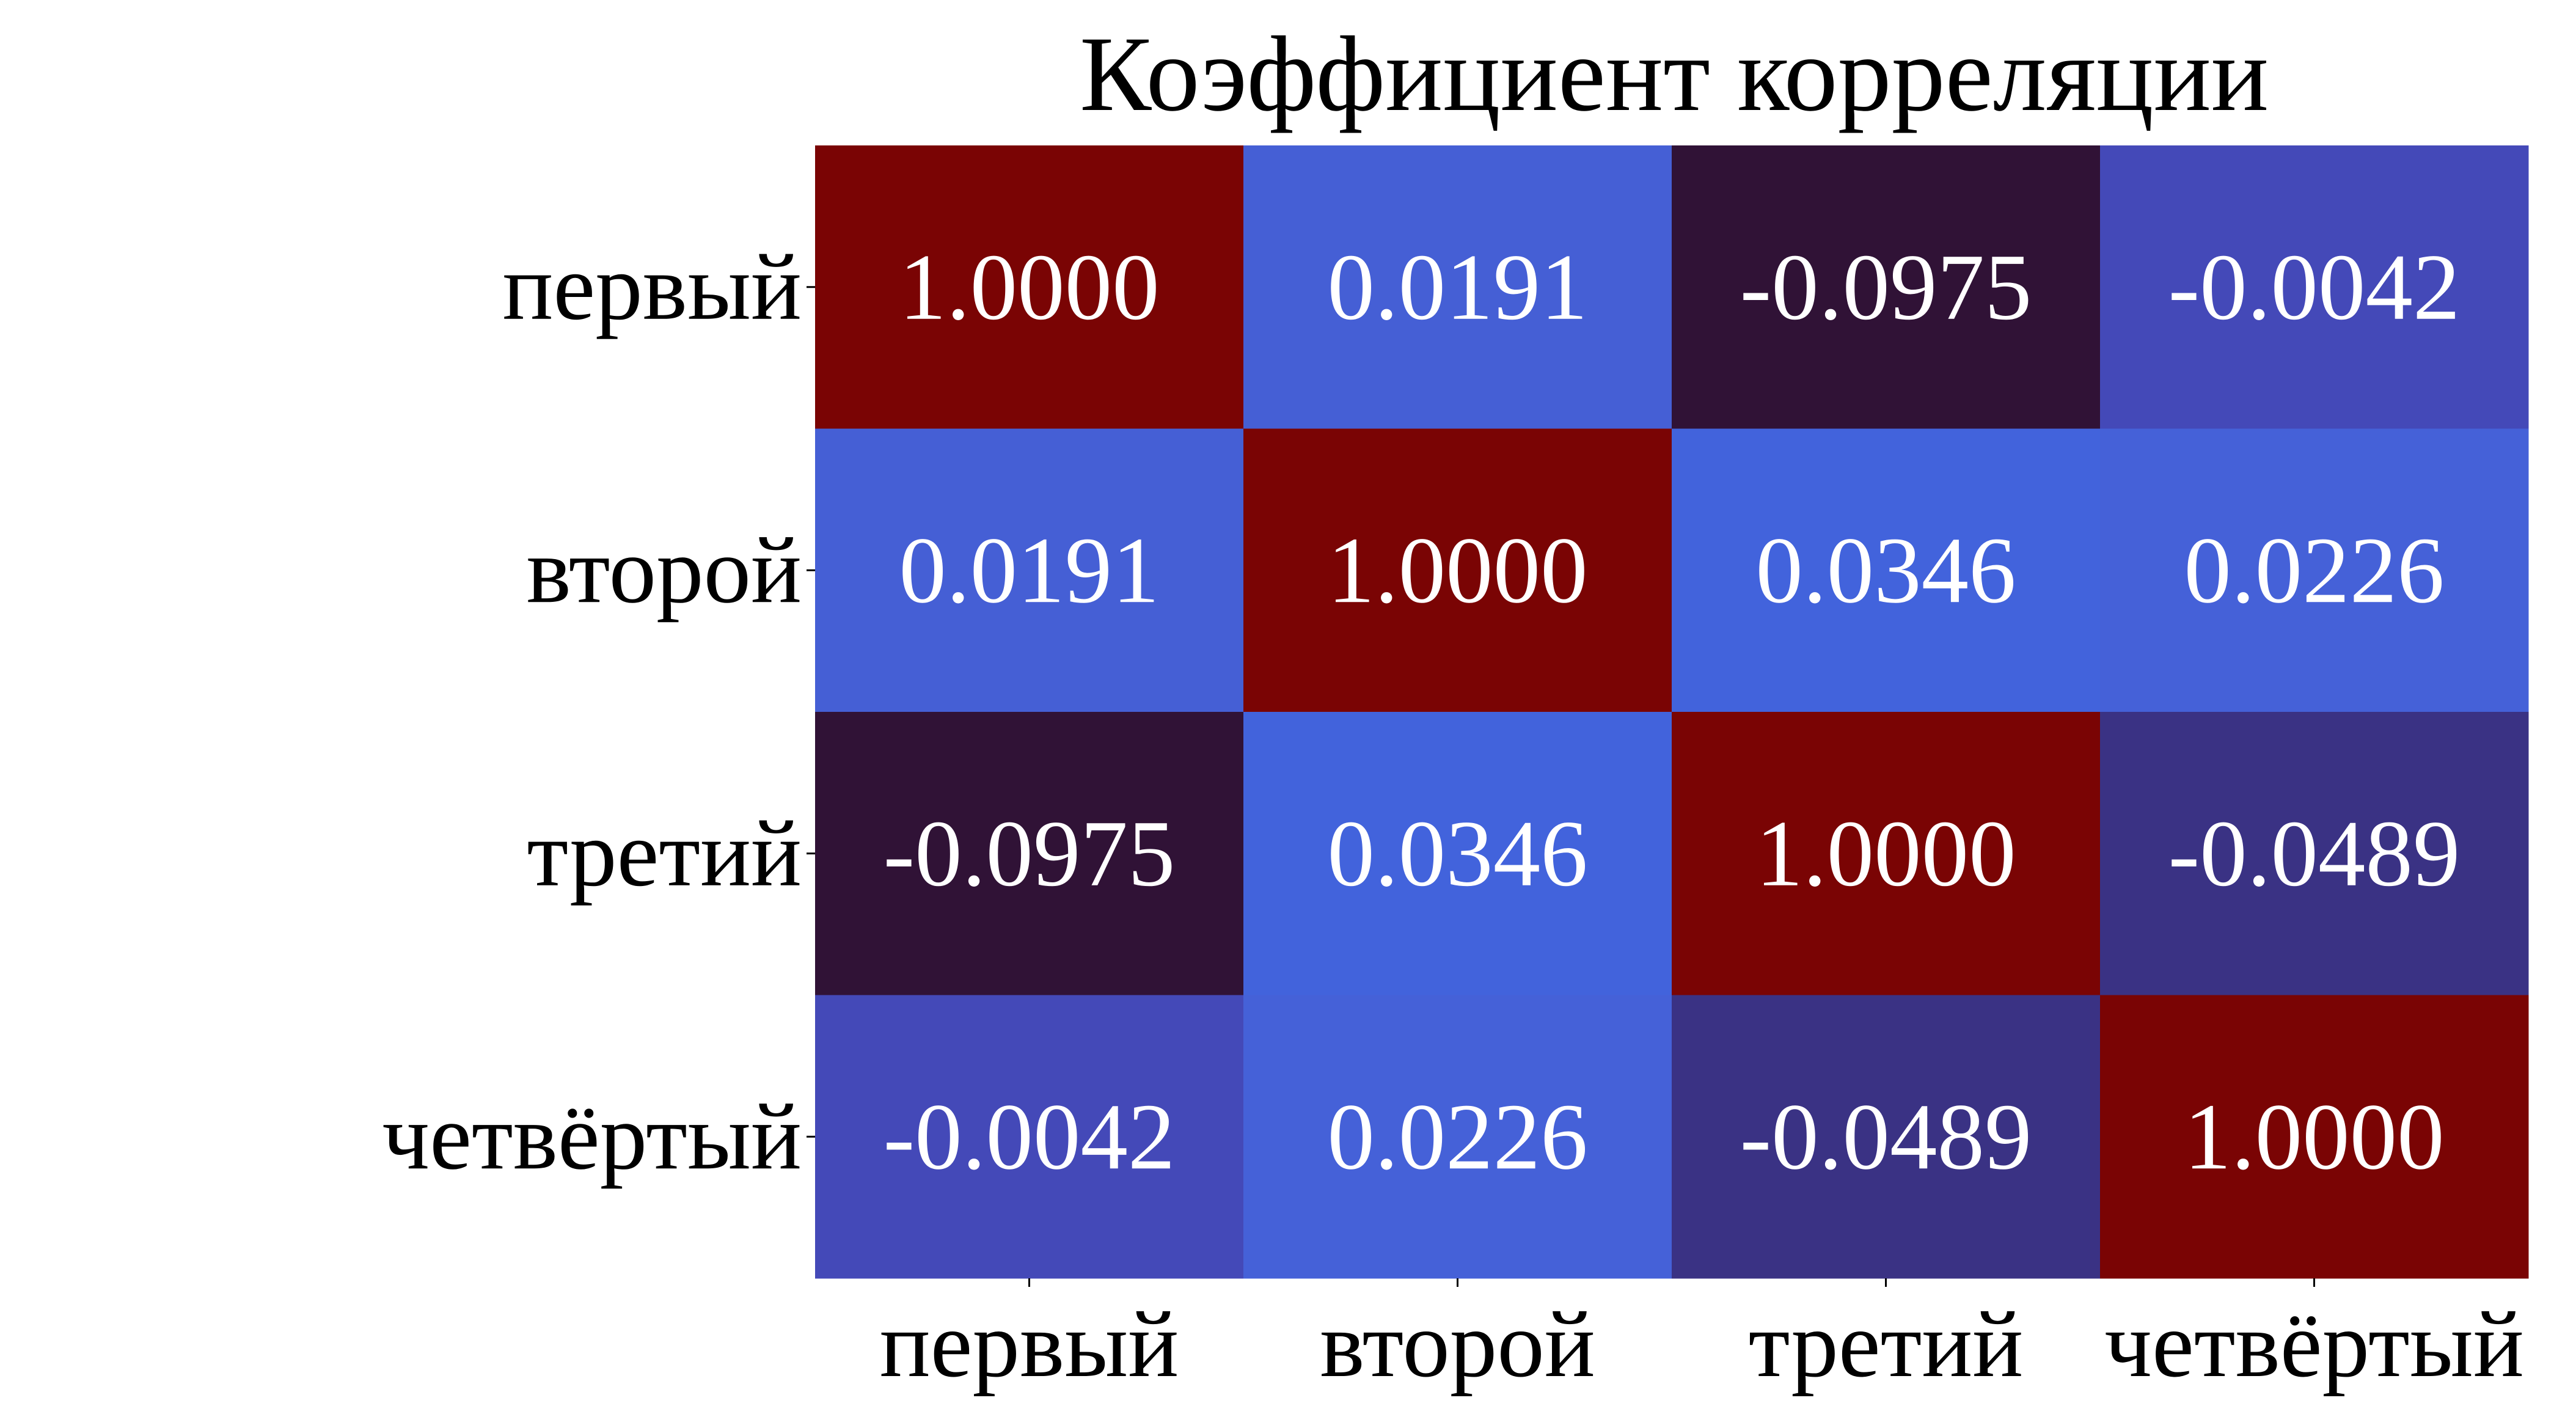 The width and height of the screenshot is (2576, 1406). What do you see at coordinates (652, 287) in the screenshot?
I see `y-tick-label: первый` at bounding box center [652, 287].